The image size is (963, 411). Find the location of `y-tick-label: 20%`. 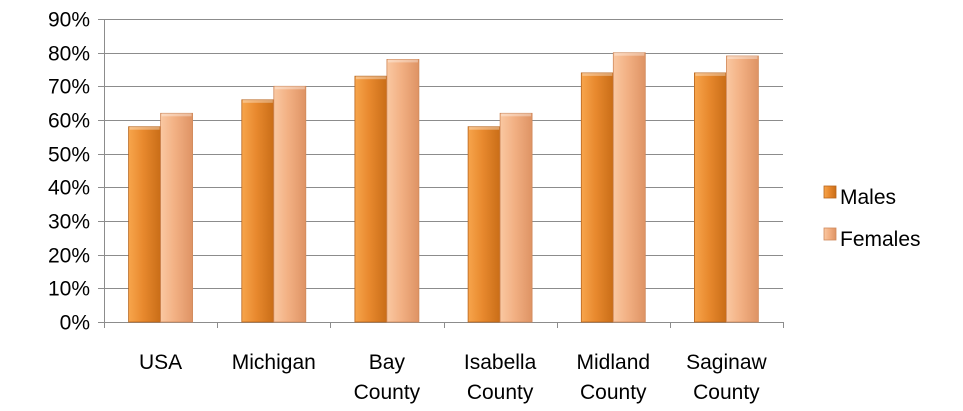

y-tick-label: 20% is located at coordinates (69, 256).